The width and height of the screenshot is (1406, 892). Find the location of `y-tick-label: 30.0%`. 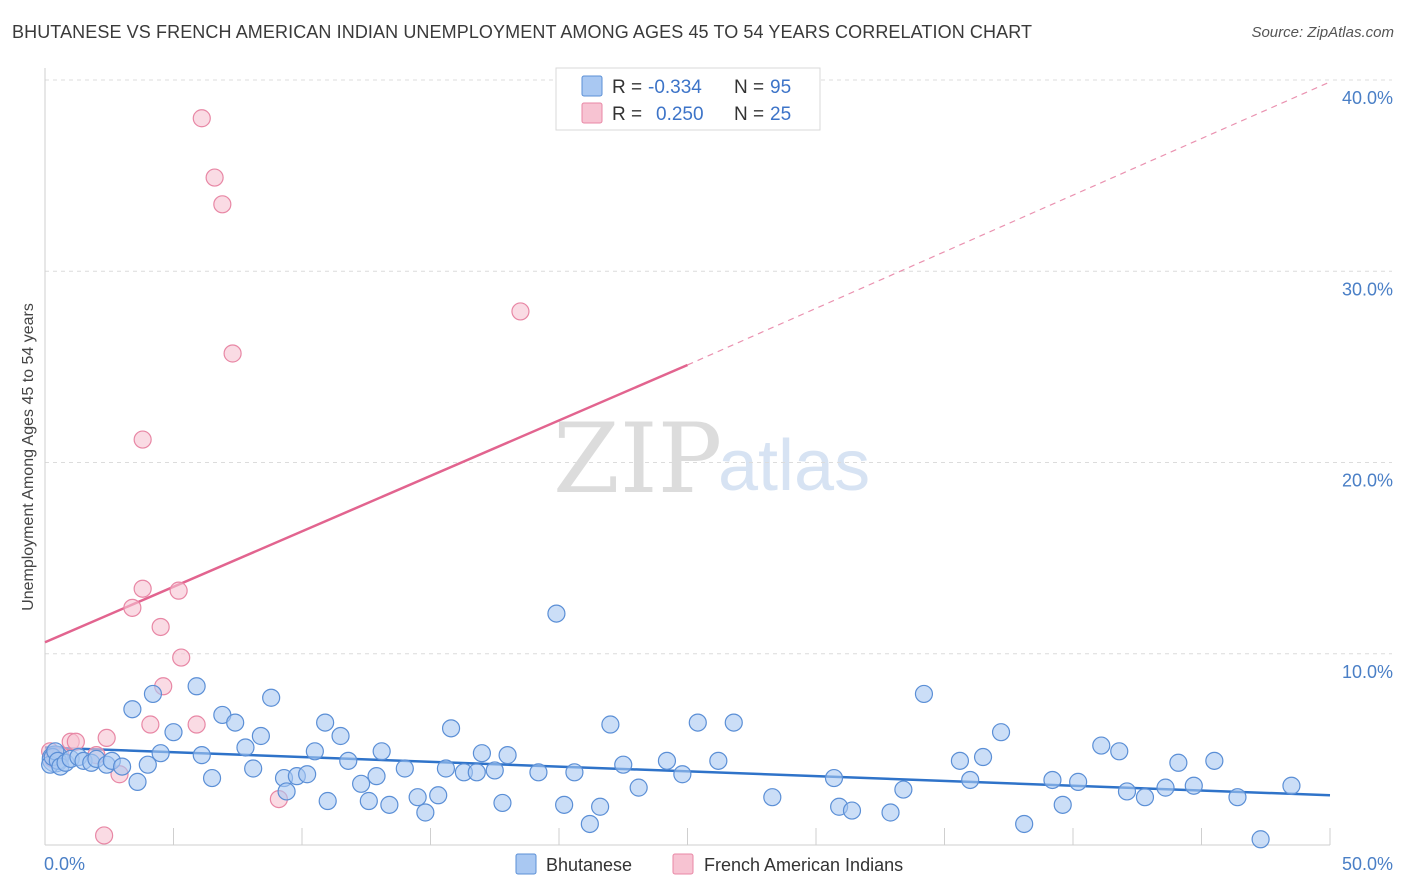

y-tick-label: 30.0% is located at coordinates (1367, 289).